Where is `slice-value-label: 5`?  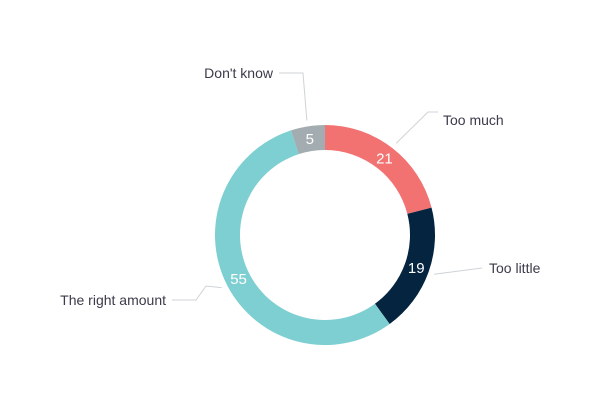 slice-value-label: 5 is located at coordinates (310, 139).